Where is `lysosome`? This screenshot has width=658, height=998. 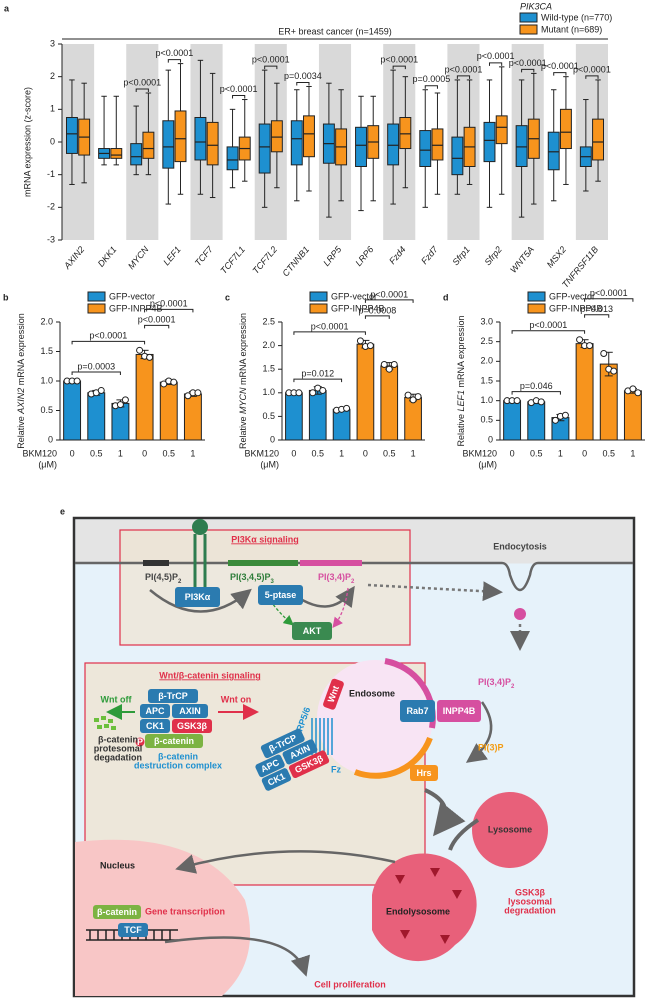 lysosome is located at coordinates (510, 830).